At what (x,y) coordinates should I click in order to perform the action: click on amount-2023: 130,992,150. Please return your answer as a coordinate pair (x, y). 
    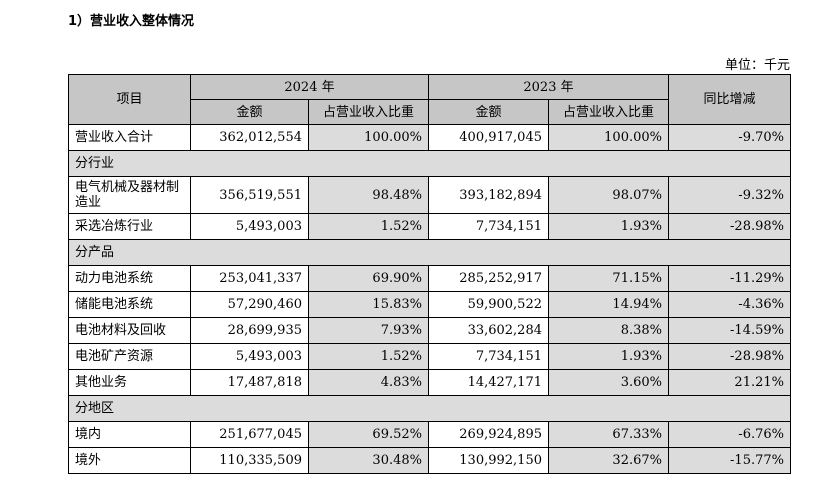
    Looking at the image, I should click on (488, 460).